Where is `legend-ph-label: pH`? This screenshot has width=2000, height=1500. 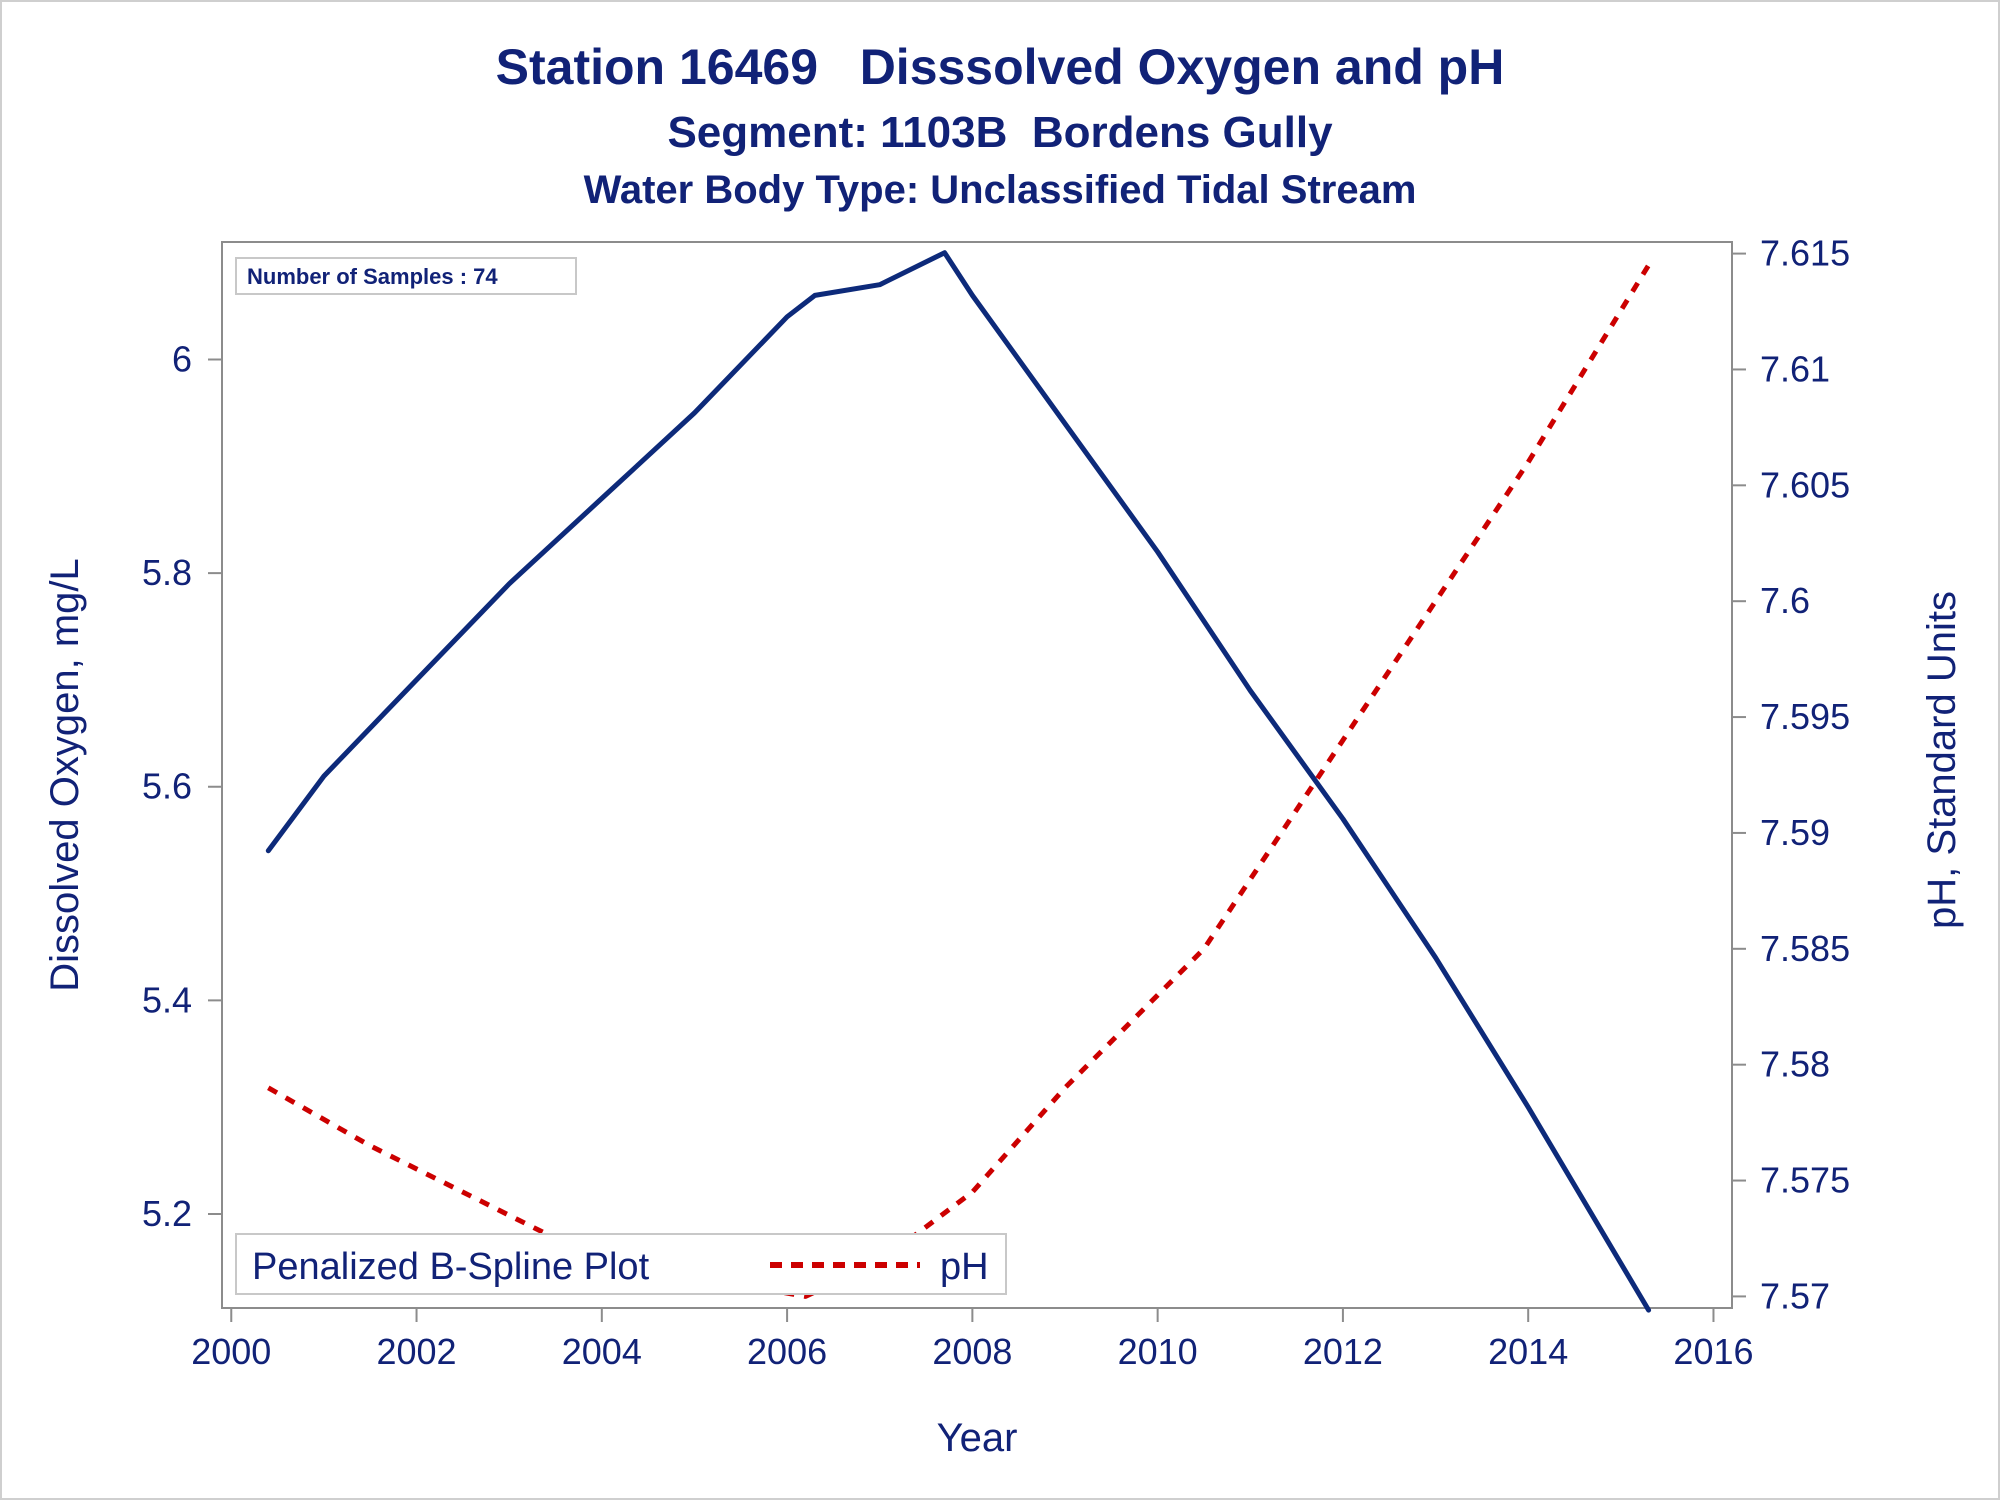 legend-ph-label: pH is located at coordinates (964, 1267).